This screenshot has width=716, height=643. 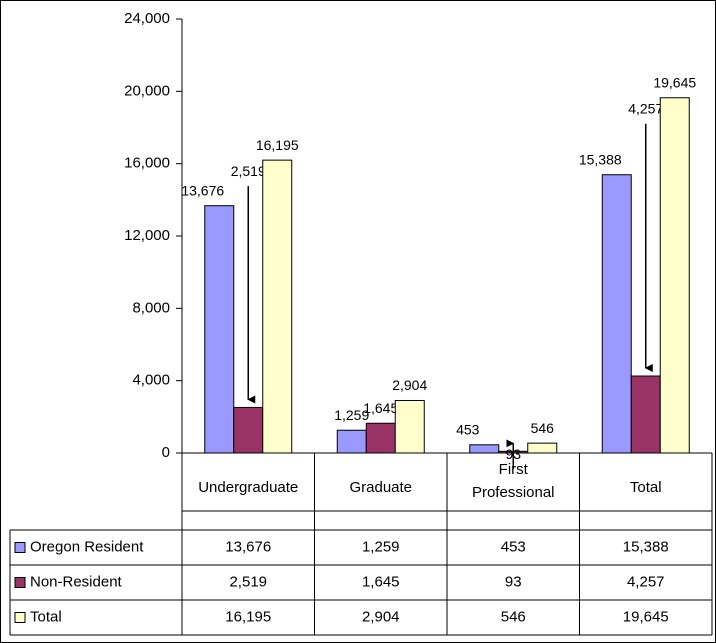 I want to click on table-cell: 4,257, so click(x=646, y=581).